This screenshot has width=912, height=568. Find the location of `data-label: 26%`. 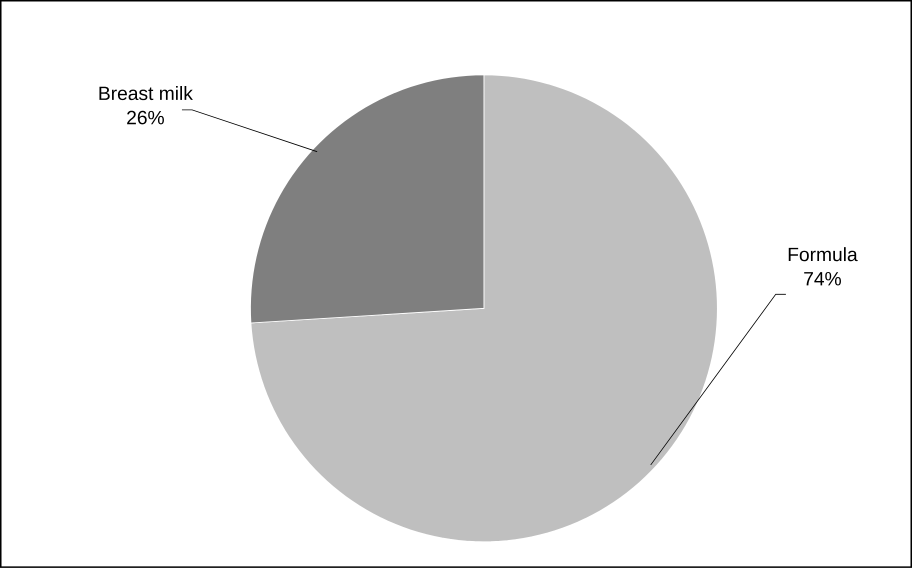

data-label: 26% is located at coordinates (145, 117).